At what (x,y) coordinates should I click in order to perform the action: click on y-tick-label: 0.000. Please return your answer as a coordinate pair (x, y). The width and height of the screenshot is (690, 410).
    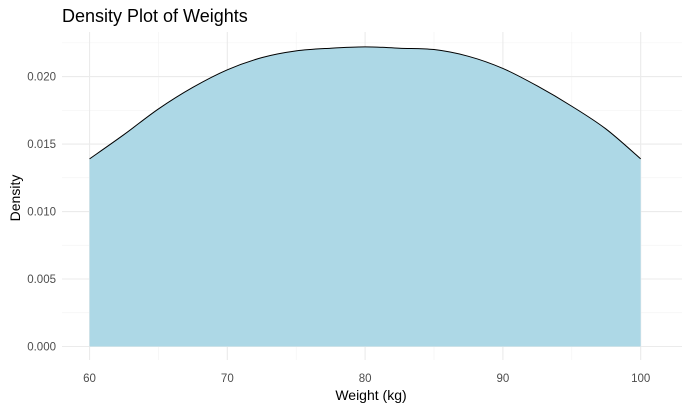
    Looking at the image, I should click on (41, 348).